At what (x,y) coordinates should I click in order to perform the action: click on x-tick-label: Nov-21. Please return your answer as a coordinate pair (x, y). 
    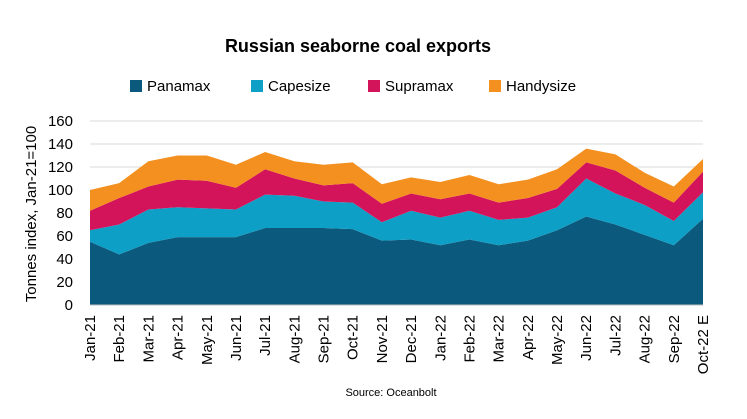
    Looking at the image, I should click on (382, 339).